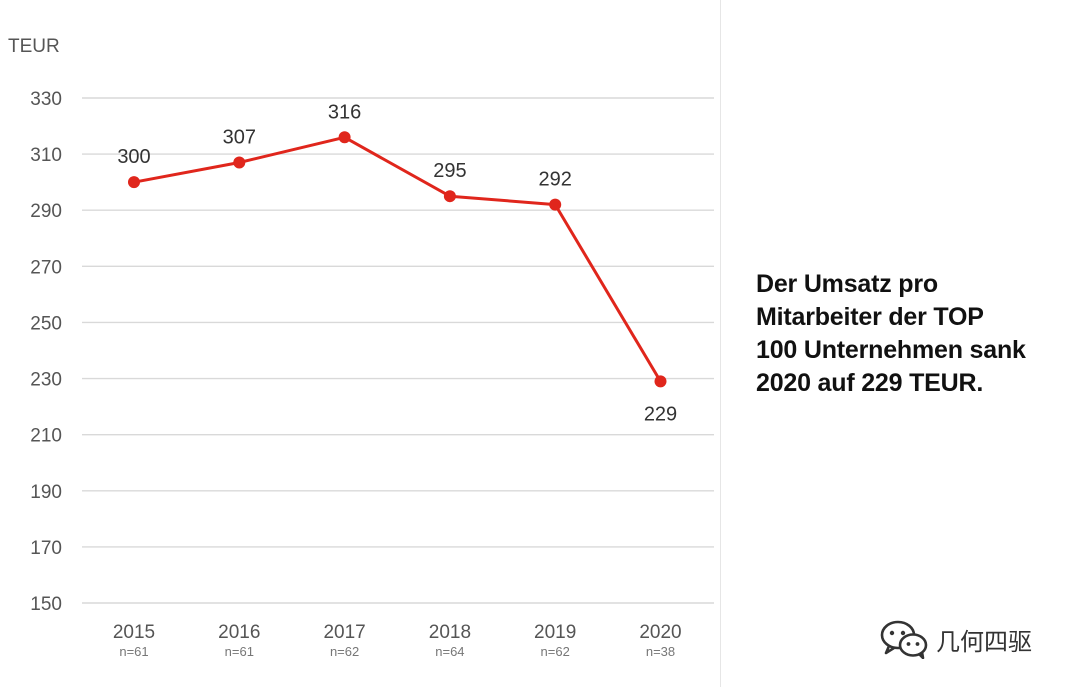 Image resolution: width=1080 pixels, height=687 pixels. I want to click on y-tick-label: 250, so click(46, 323).